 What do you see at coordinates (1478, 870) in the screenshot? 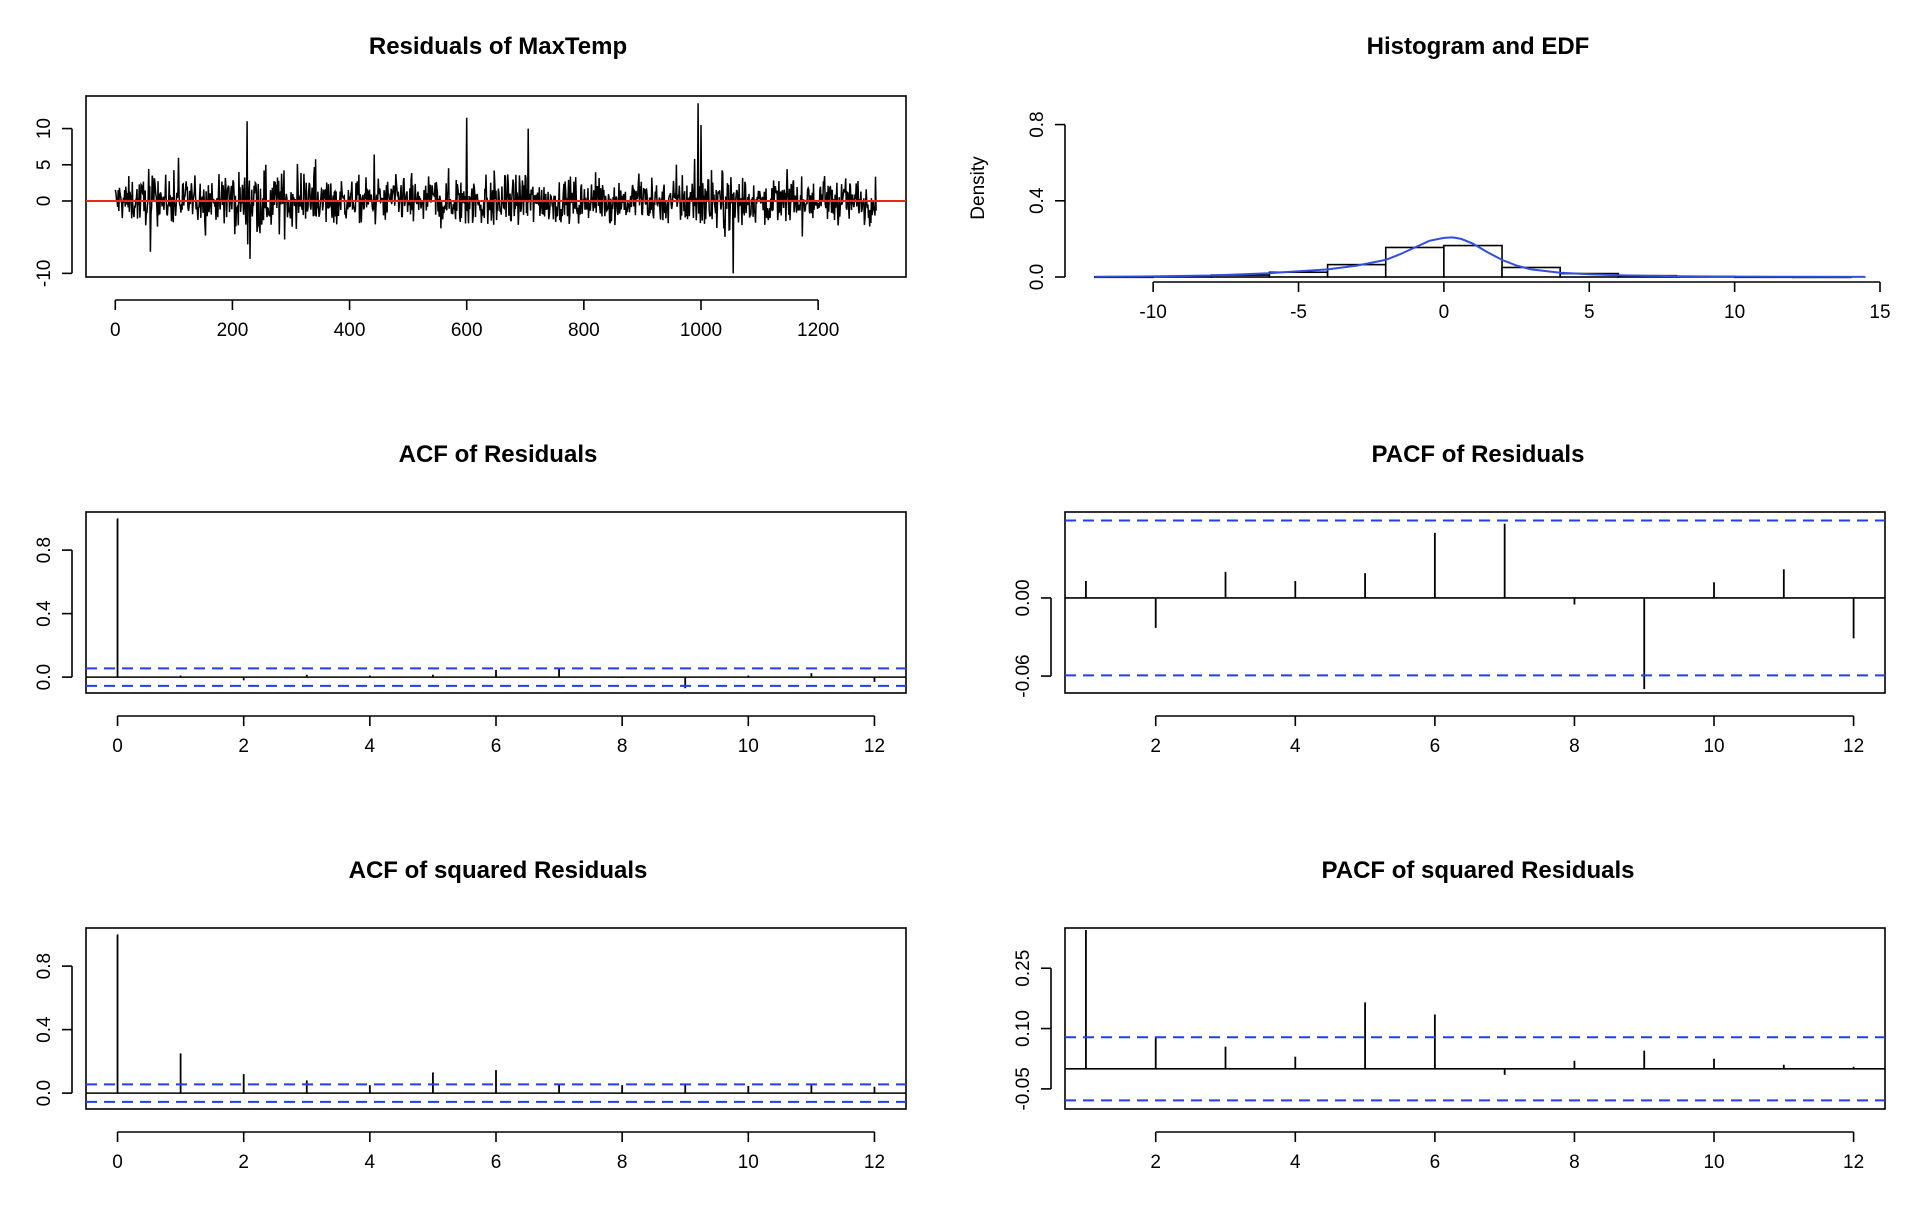
I see `panel-pacf-squared-title: PACF of squared Residuals` at bounding box center [1478, 870].